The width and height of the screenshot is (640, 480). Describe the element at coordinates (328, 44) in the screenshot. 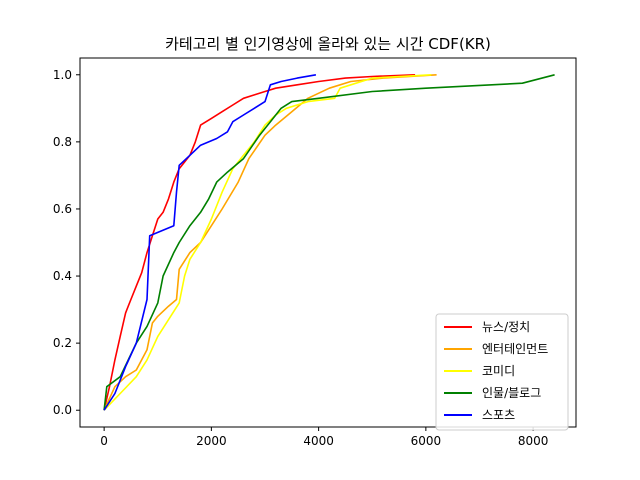

I see `chart-title: 카테고리 별 인기영상에 올라와 있는 시간 CDF(KR)` at that location.